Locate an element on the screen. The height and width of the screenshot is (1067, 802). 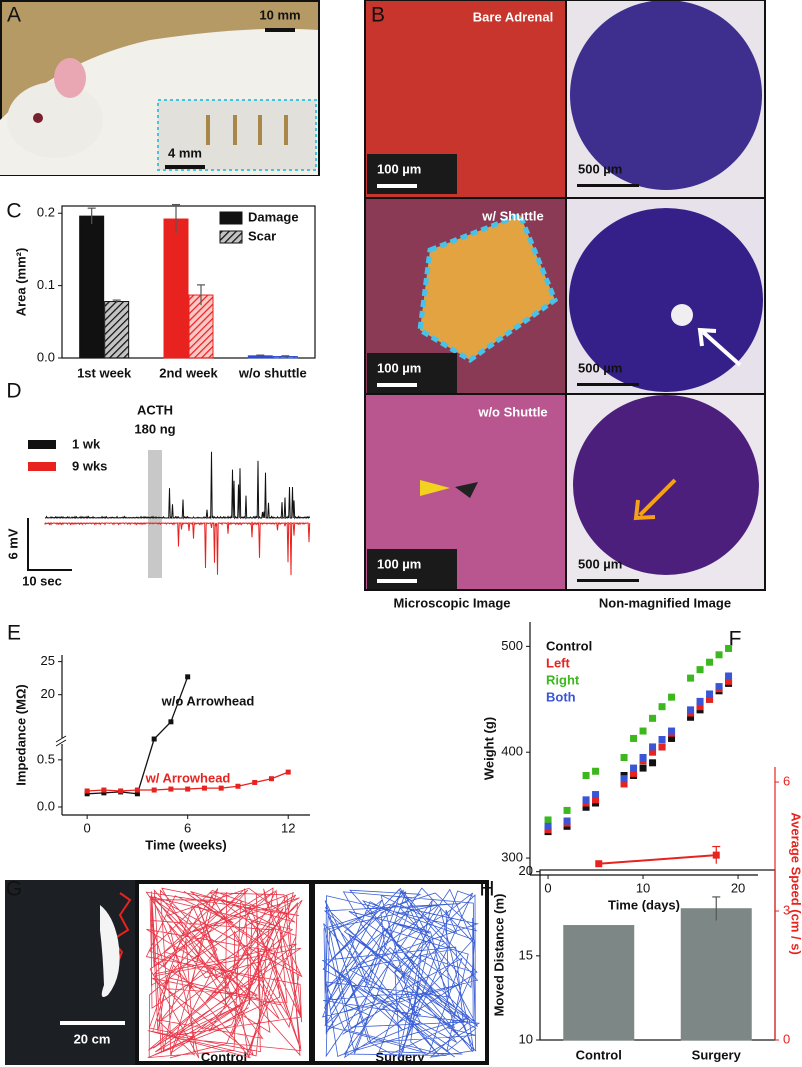
x-tick-label: 0 is located at coordinates (547, 887).